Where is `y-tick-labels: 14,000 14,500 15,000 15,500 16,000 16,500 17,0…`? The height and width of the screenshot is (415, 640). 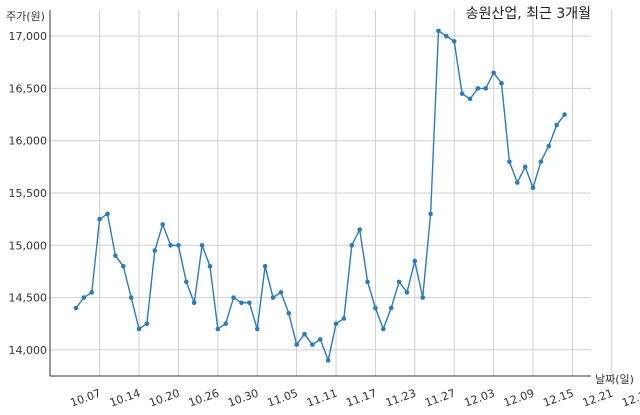
y-tick-labels: 14,000 14,500 15,000 15,500 16,000 16,500 17,0… is located at coordinates (28, 193).